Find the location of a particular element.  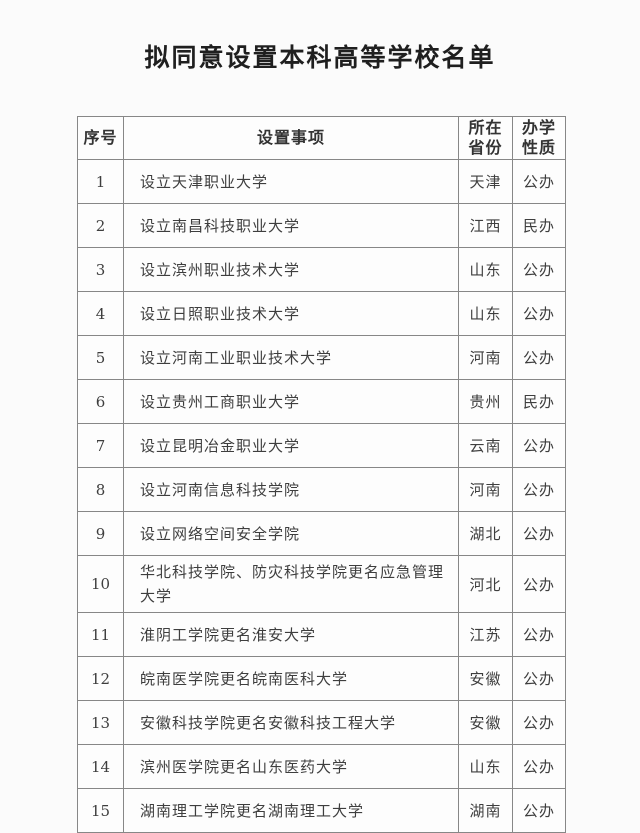

table-row: 14 滨州医学院更名山东医药大学 山东 公办 is located at coordinates (321, 766).